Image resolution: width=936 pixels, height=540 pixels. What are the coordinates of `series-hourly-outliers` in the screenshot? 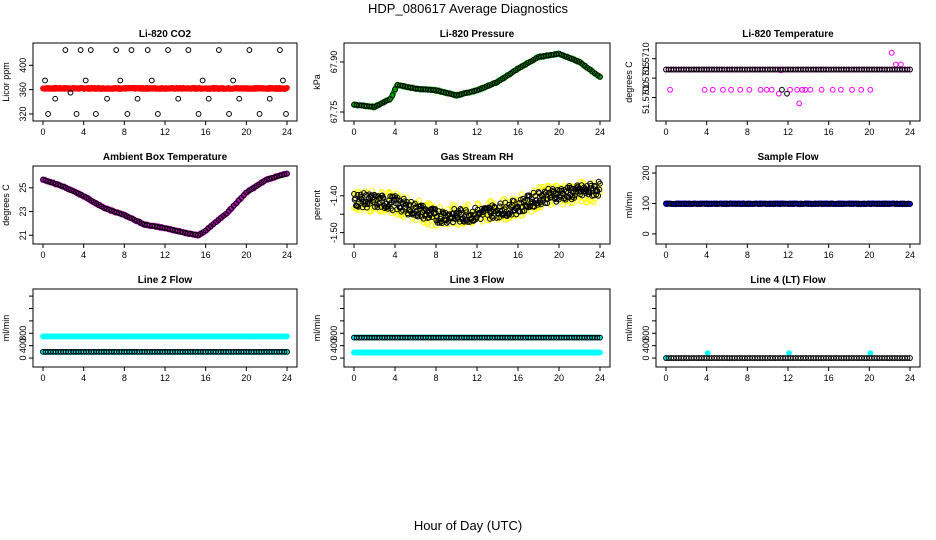 It's located at (165, 82).